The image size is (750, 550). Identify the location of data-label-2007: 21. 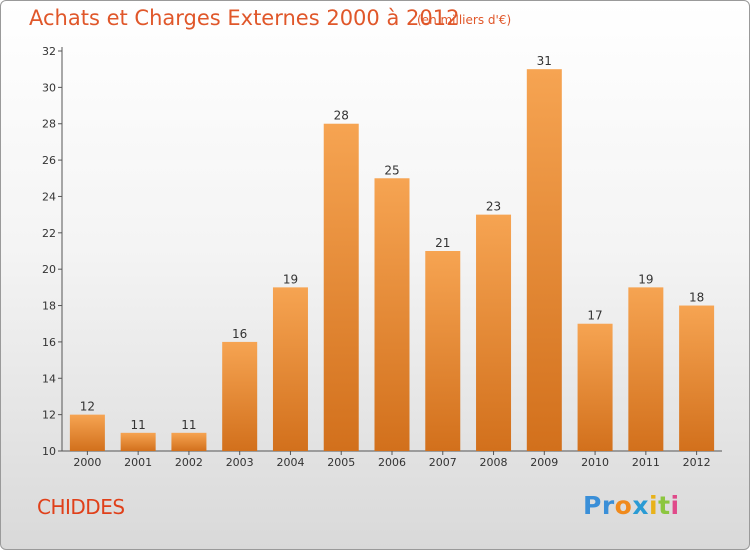
(442, 243).